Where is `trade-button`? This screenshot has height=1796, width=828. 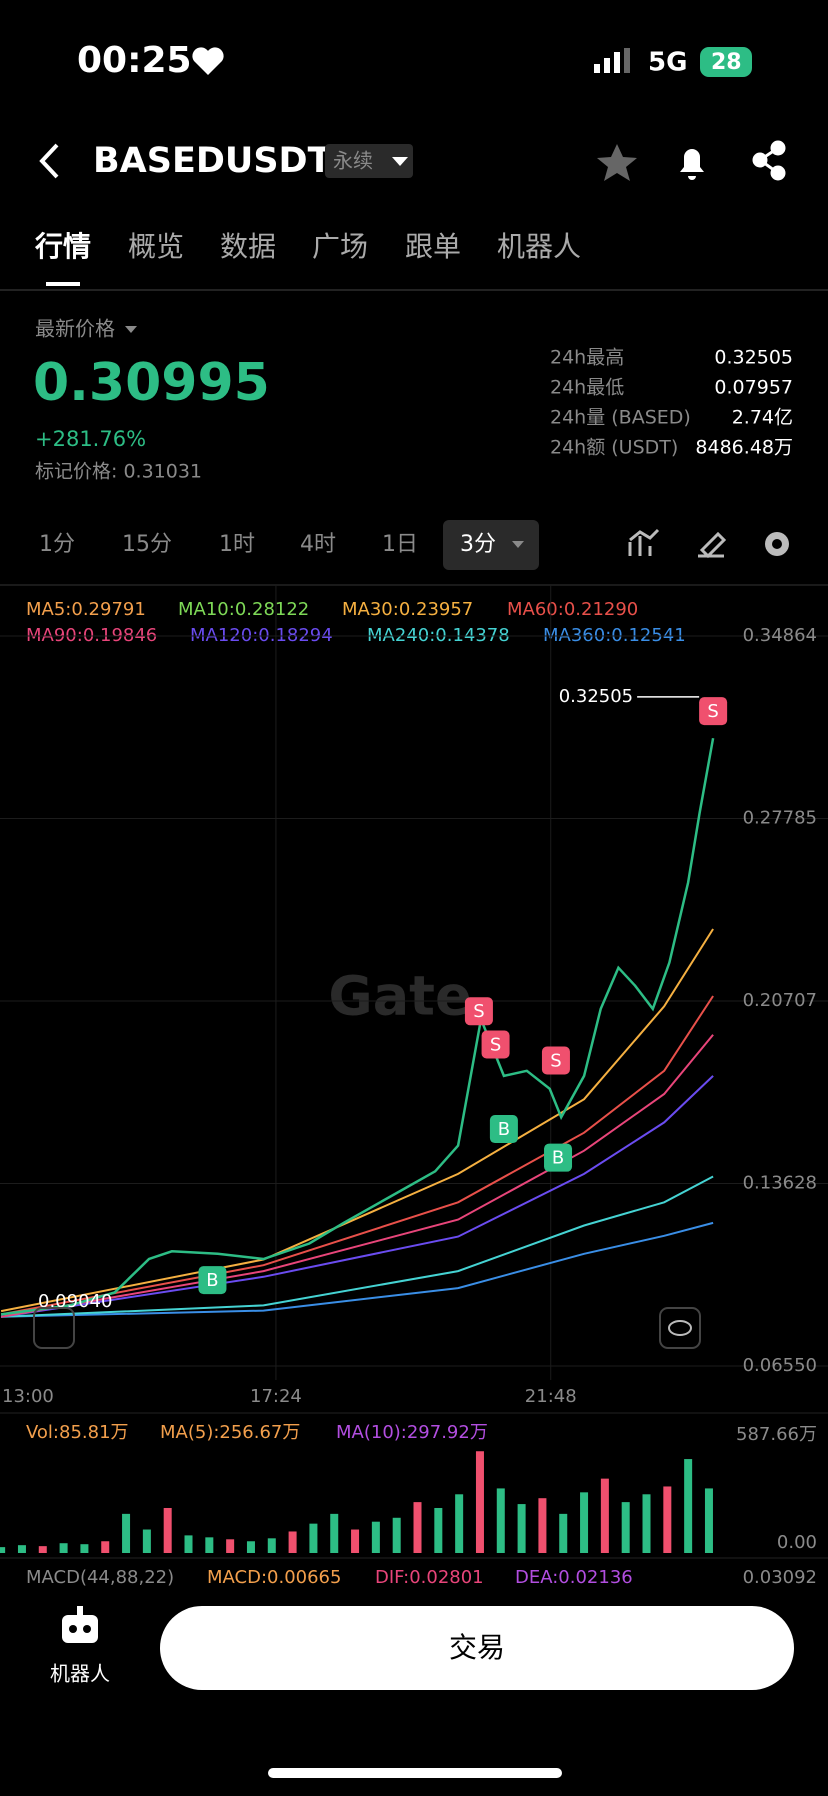
trade-button is located at coordinates (477, 1648).